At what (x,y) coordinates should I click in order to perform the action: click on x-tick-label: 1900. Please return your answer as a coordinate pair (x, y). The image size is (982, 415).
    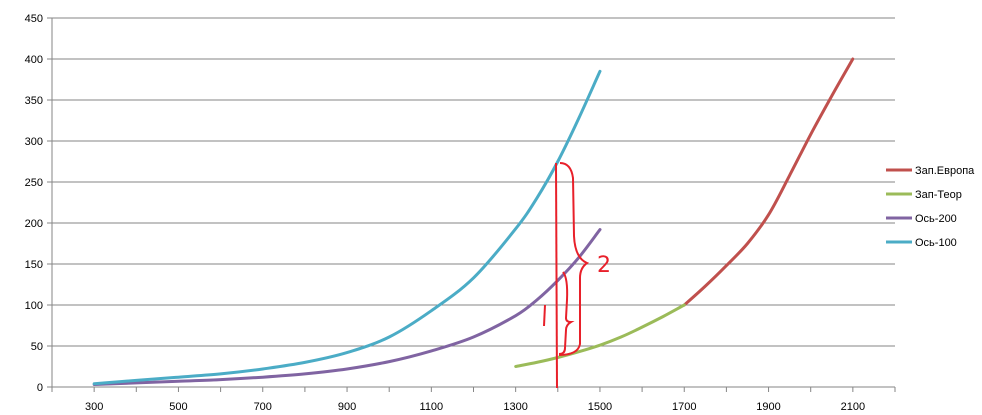
    Looking at the image, I should click on (768, 407).